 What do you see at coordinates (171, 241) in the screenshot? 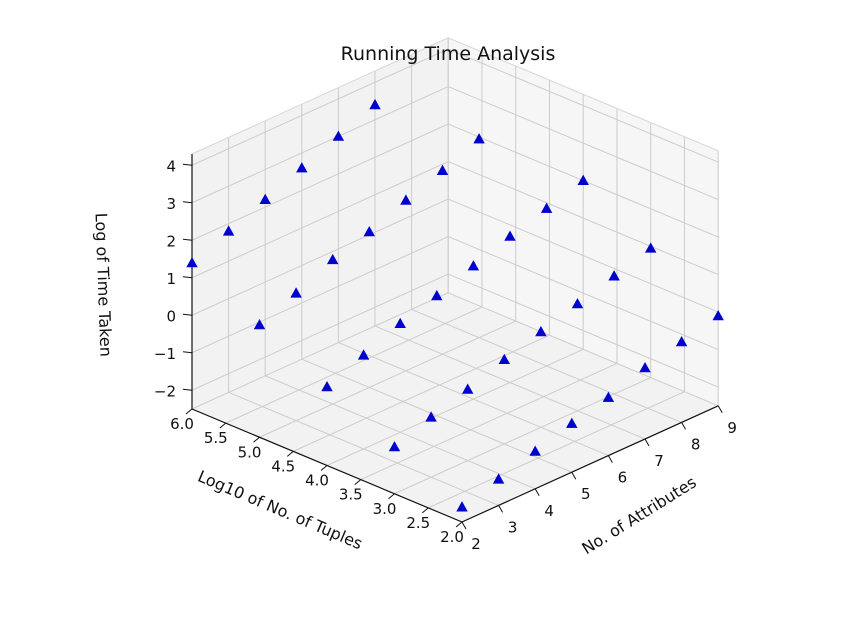
I see `z-tick-label: 2` at bounding box center [171, 241].